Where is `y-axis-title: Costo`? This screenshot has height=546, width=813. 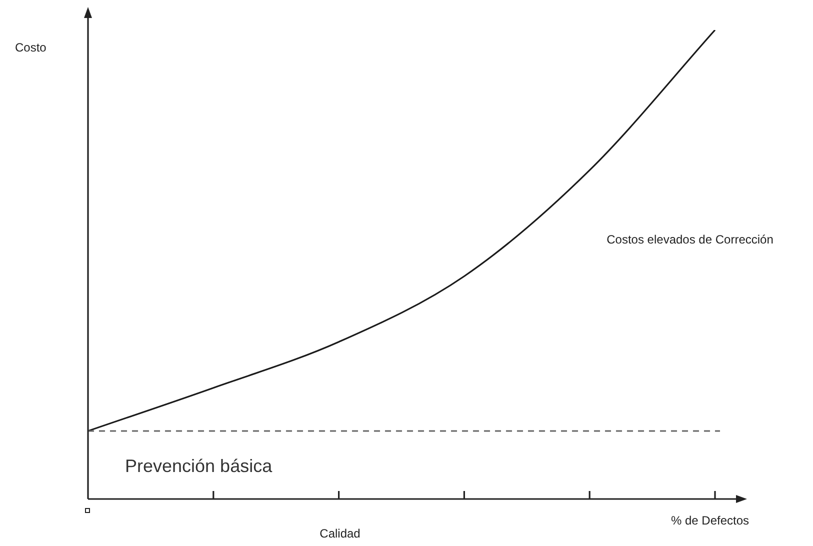
y-axis-title: Costo is located at coordinates (31, 47).